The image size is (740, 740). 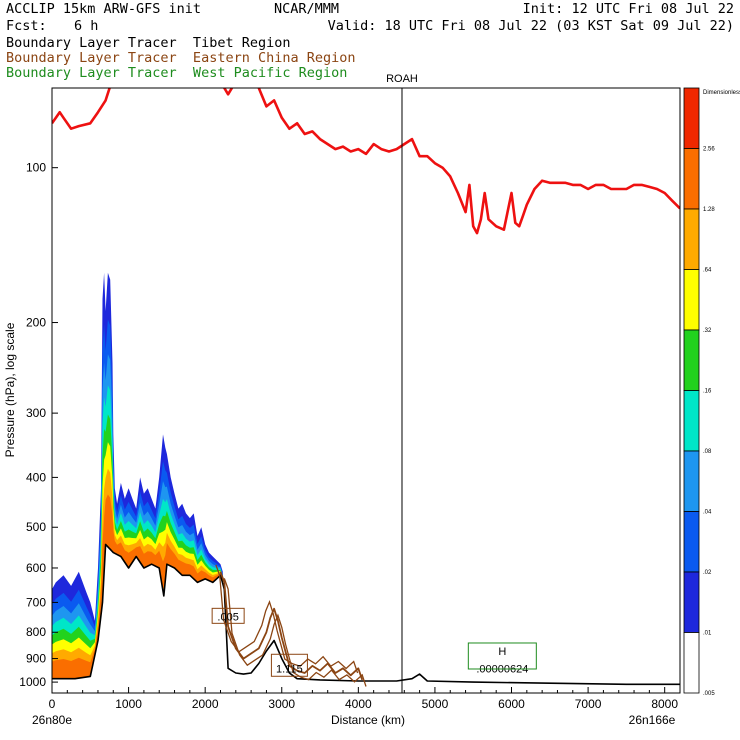 I want to click on colorbar-level-label: .64, so click(x=707, y=271).